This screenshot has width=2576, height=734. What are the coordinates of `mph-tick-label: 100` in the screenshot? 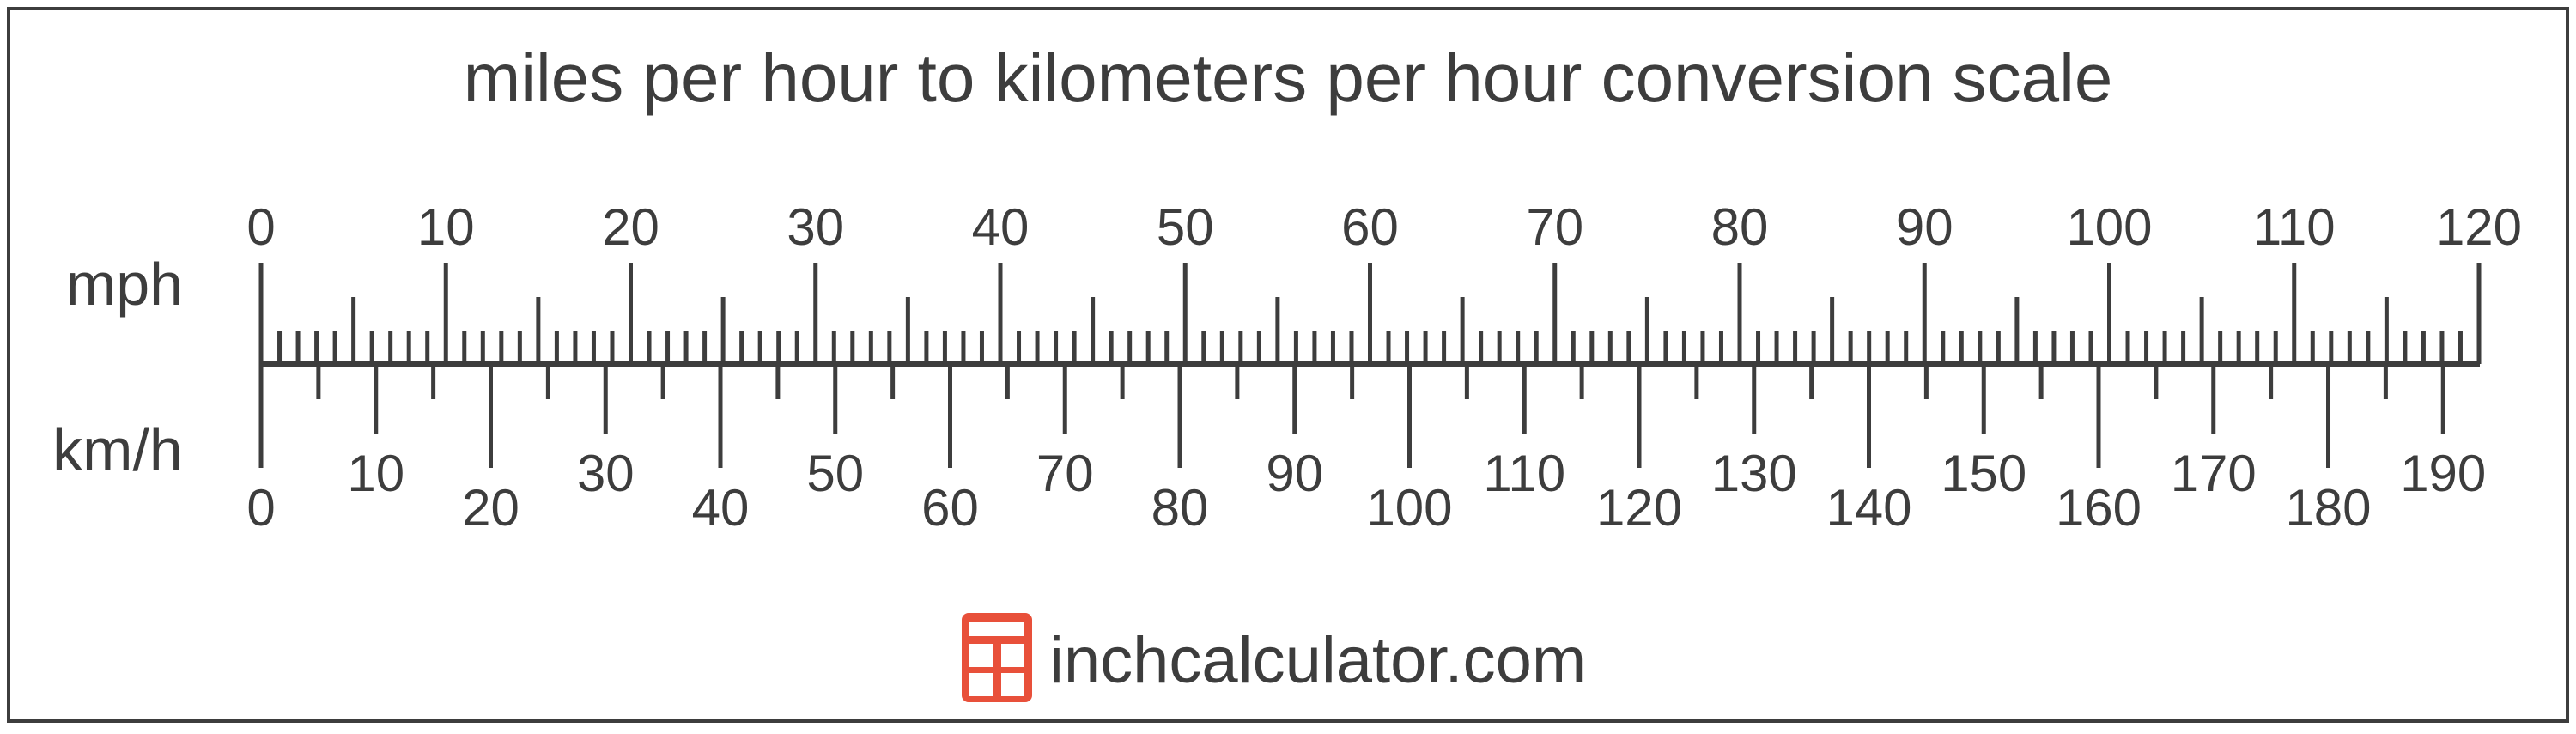 It's located at (2109, 227).